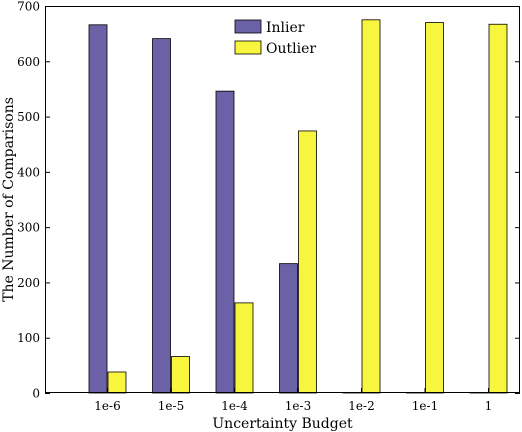  I want to click on x-tick-label: 1e-4, so click(234, 406).